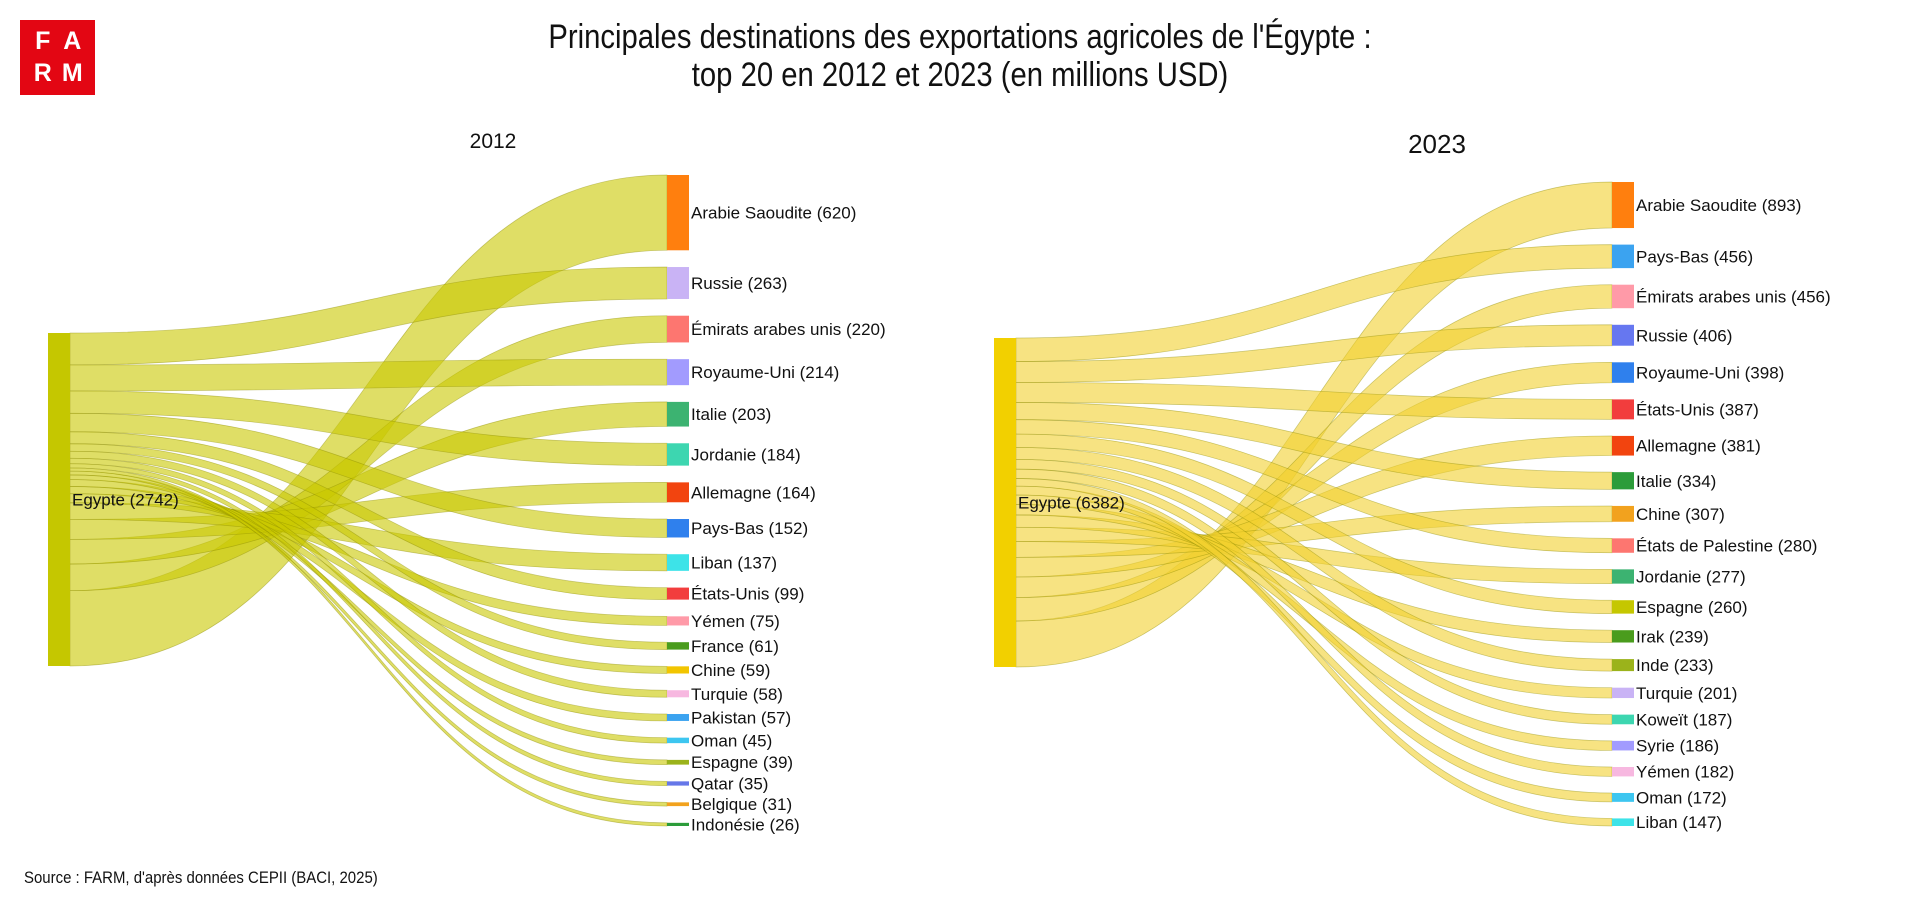  What do you see at coordinates (735, 621) in the screenshot?
I see `node-label-yemen: Yémen (75)` at bounding box center [735, 621].